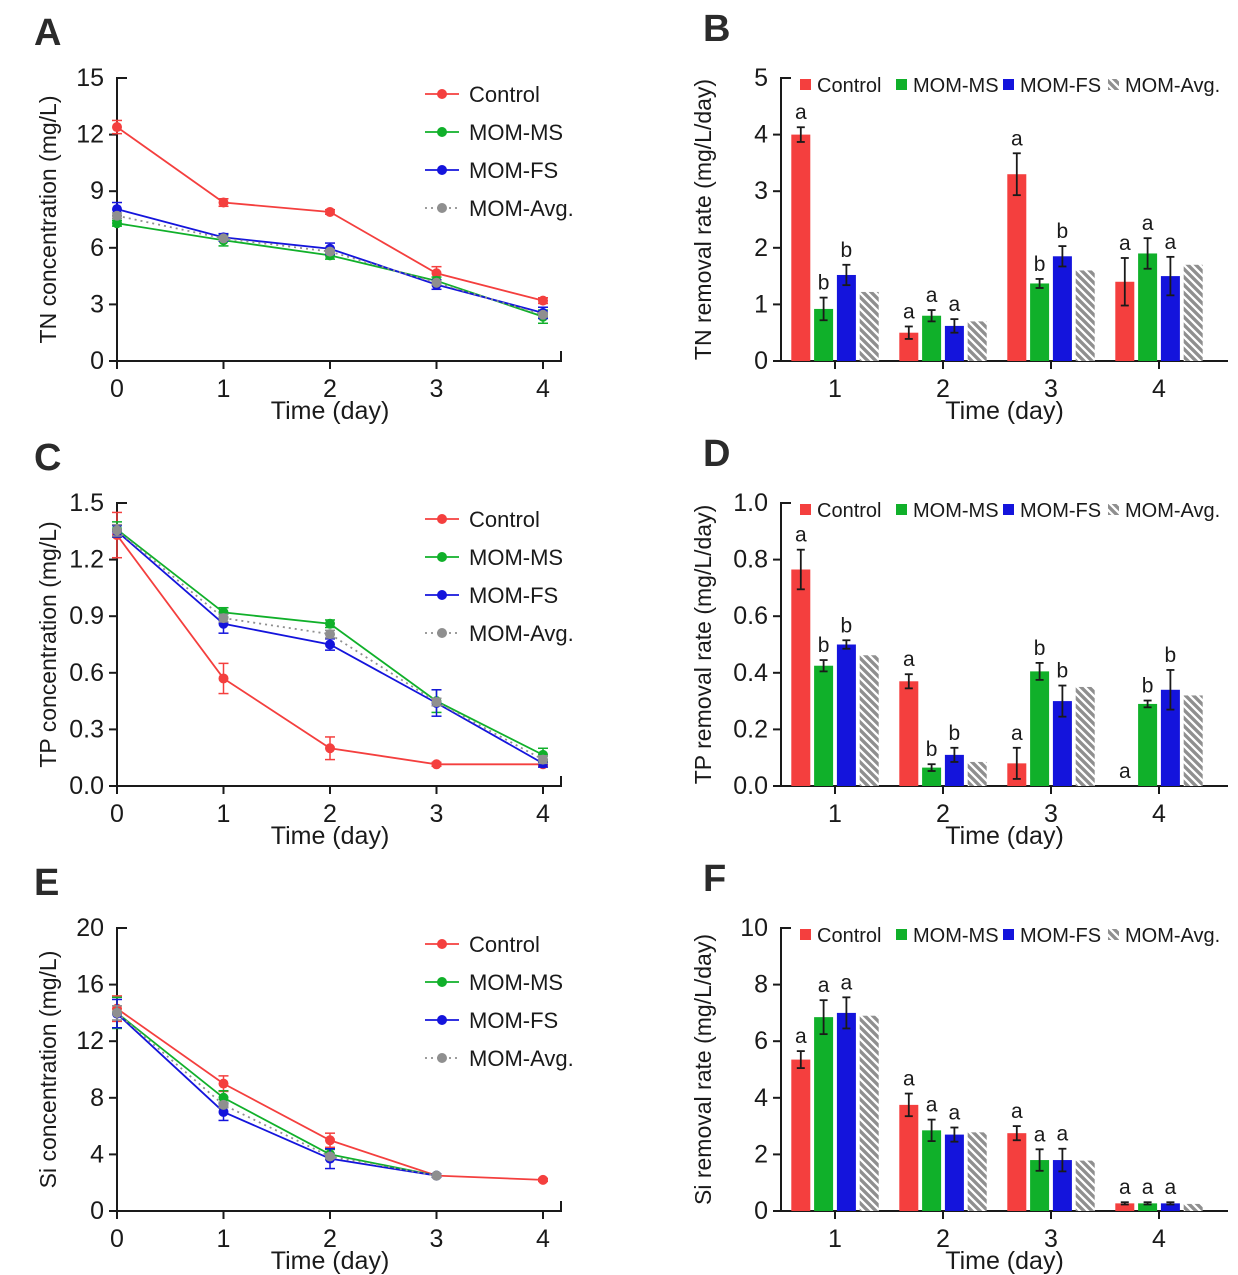 The width and height of the screenshot is (1238, 1275). What do you see at coordinates (703, 1069) in the screenshot?
I see `svg-text: Si removal rate (mg/L/day)` at bounding box center [703, 1069].